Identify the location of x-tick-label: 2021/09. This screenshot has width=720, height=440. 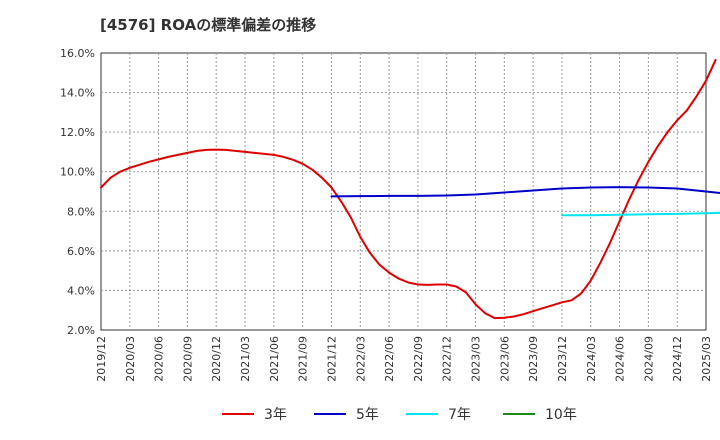
(303, 359).